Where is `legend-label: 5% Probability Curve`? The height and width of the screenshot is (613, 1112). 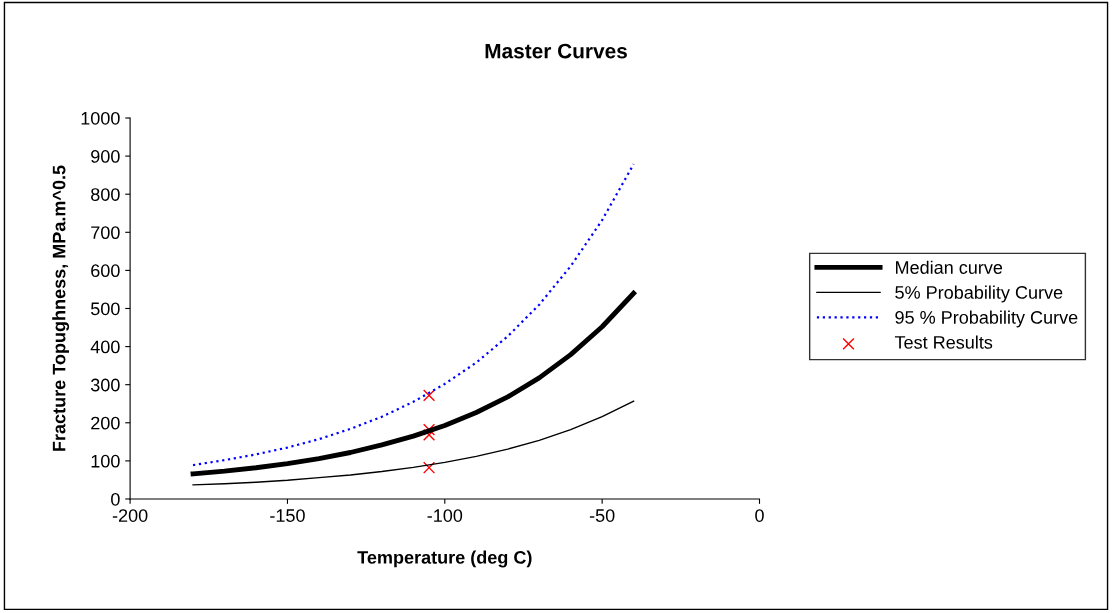
legend-label: 5% Probability Curve is located at coordinates (979, 294).